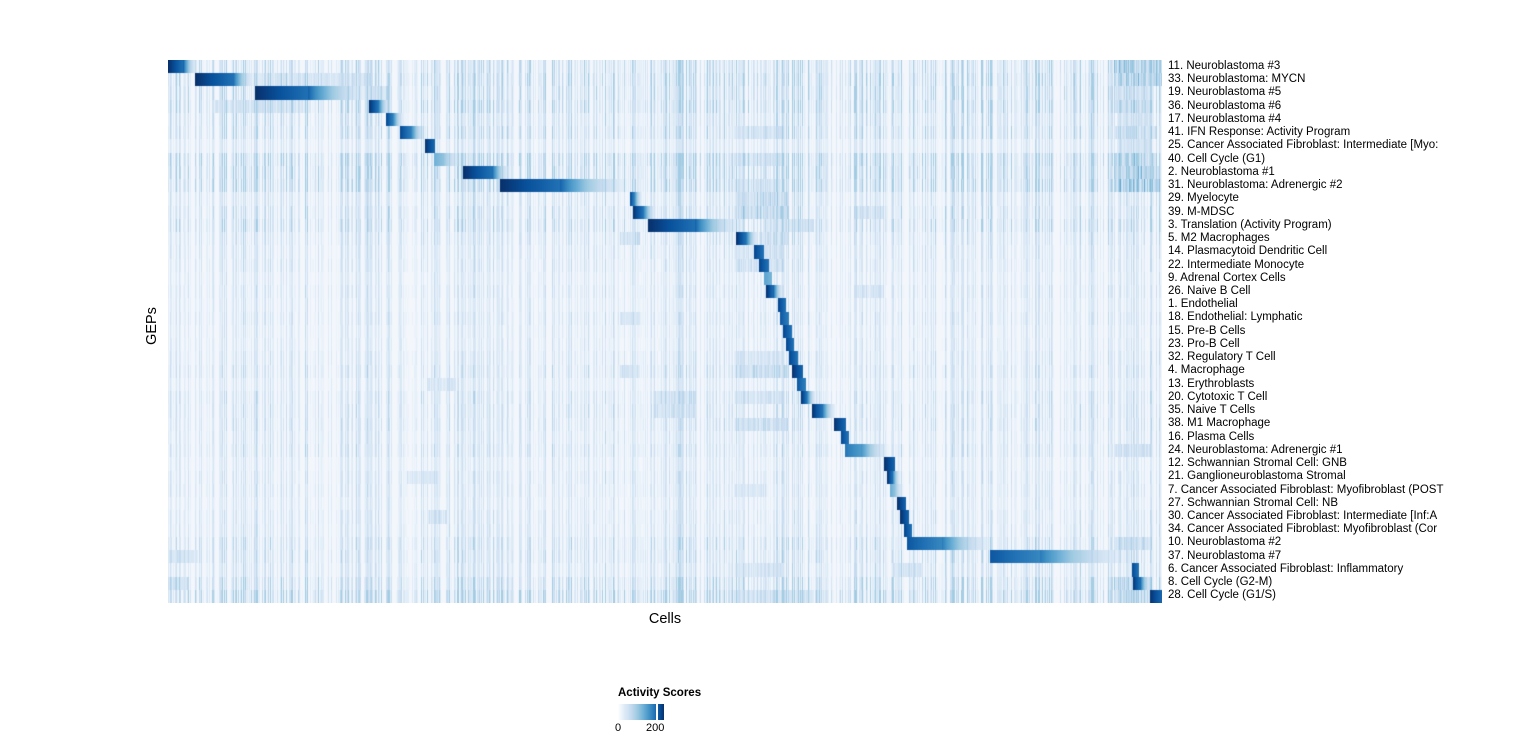 The height and width of the screenshot is (743, 1540). What do you see at coordinates (1201, 211) in the screenshot?
I see `row-label: 39. M-MDSC` at bounding box center [1201, 211].